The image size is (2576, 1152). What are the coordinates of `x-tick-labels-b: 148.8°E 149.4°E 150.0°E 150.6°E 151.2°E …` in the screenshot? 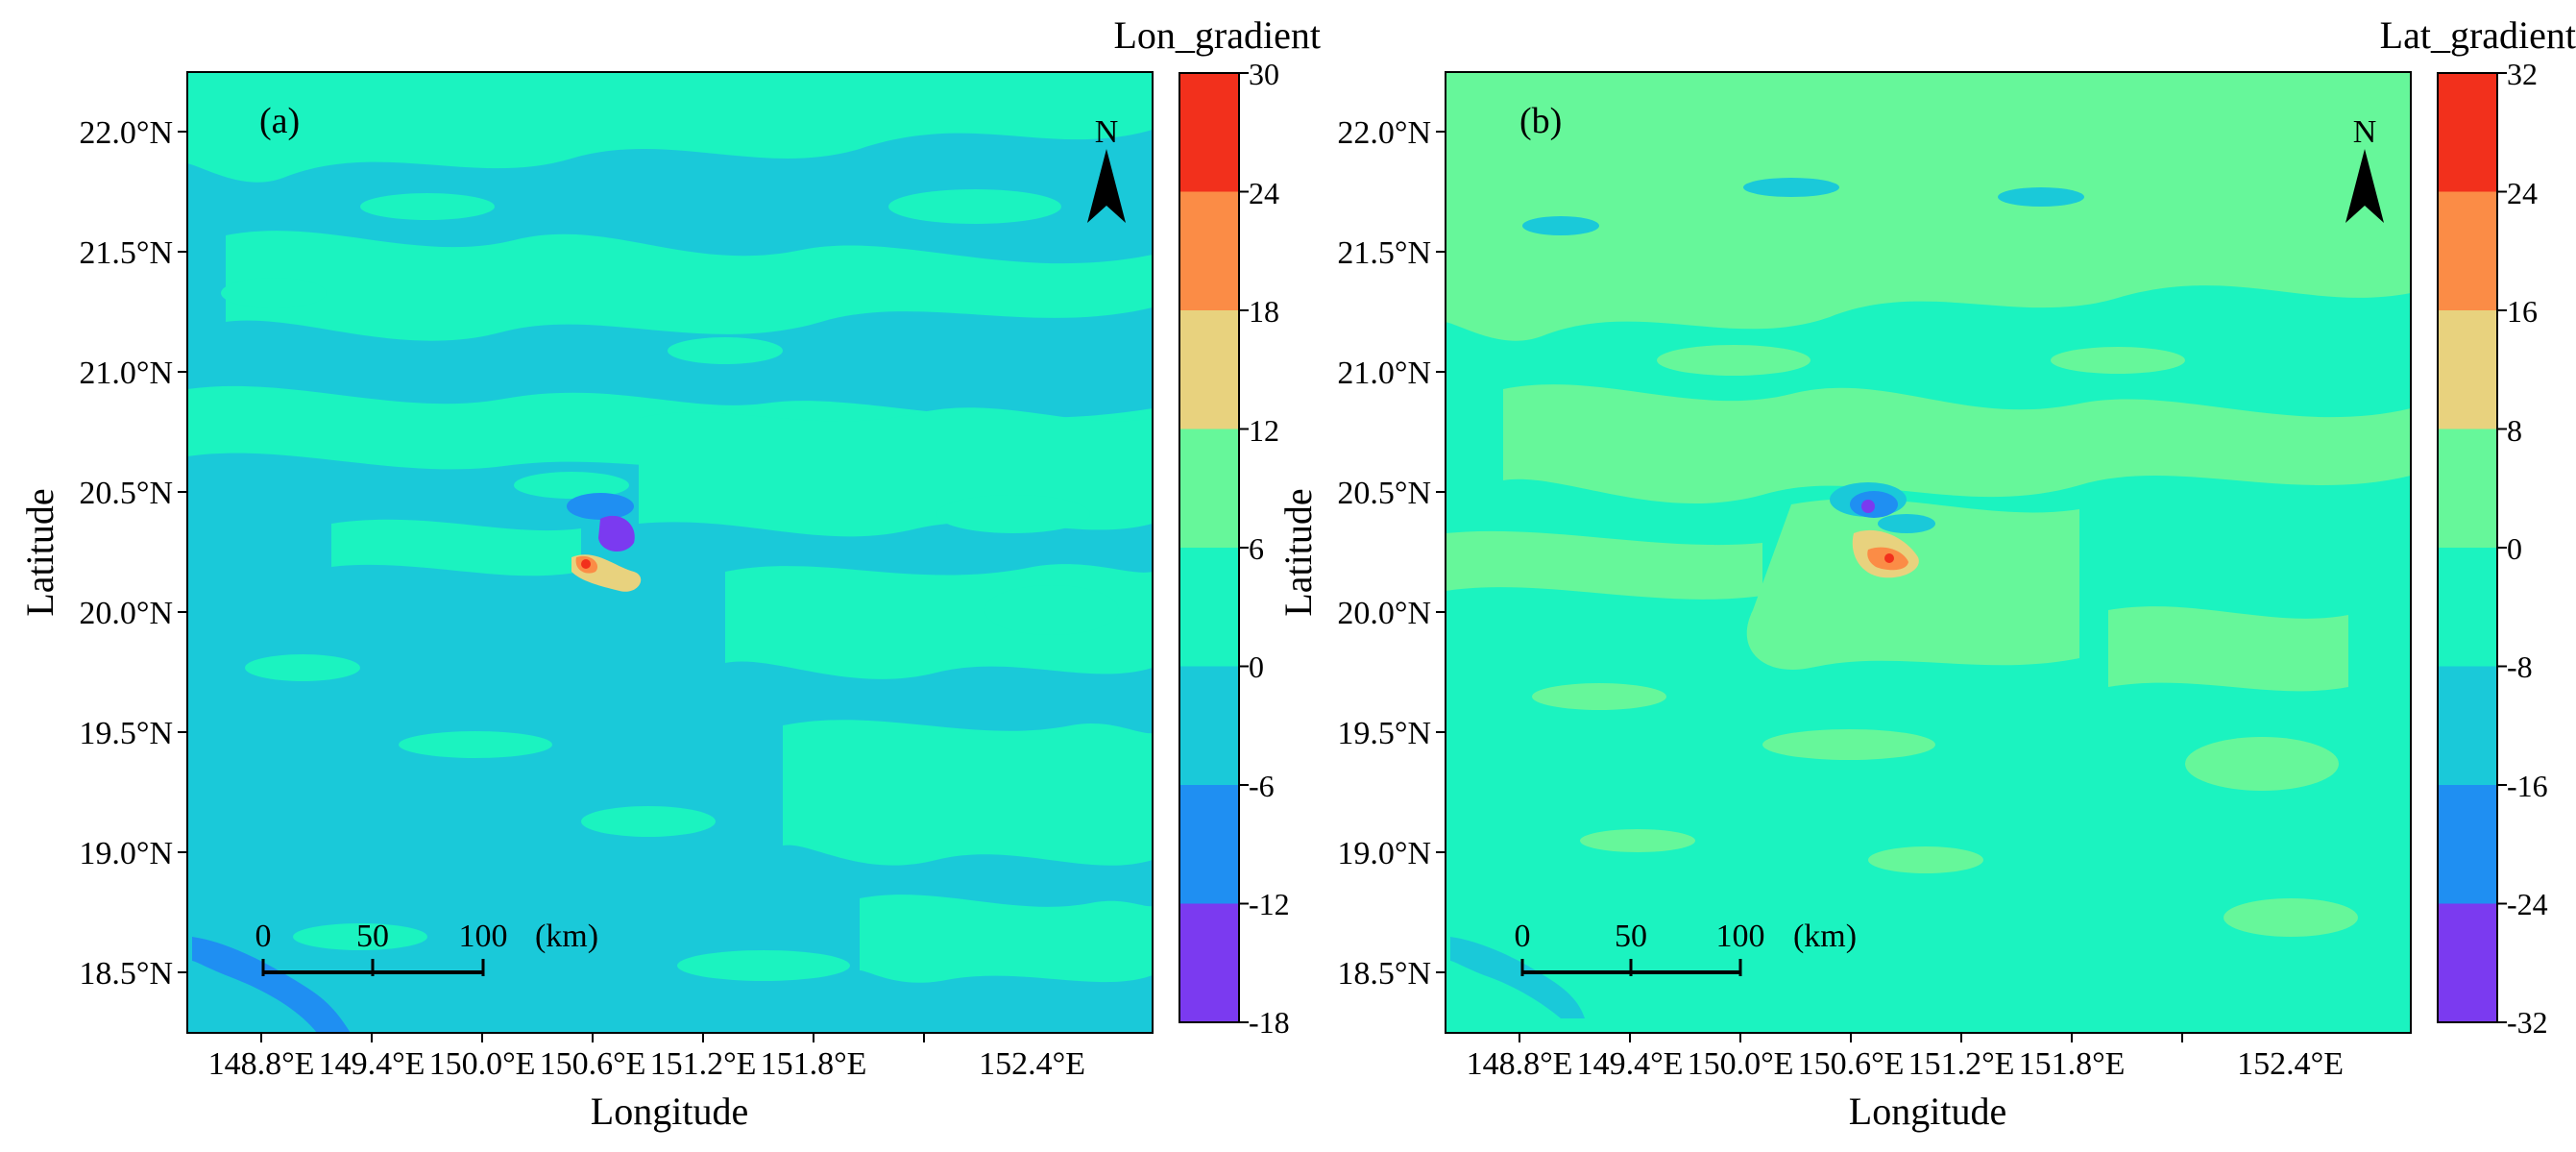 It's located at (1906, 1064).